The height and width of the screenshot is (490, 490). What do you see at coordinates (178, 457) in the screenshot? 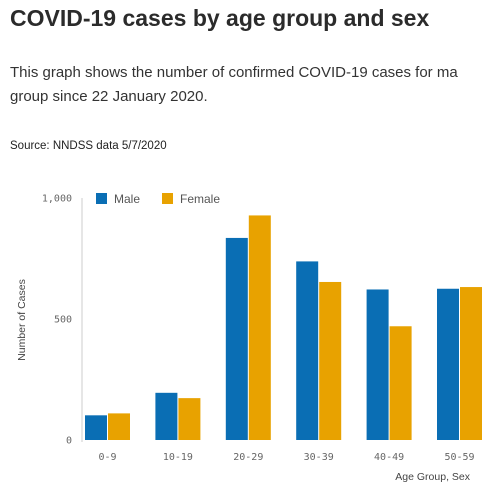
I see `x-tick-label: 10-19` at bounding box center [178, 457].